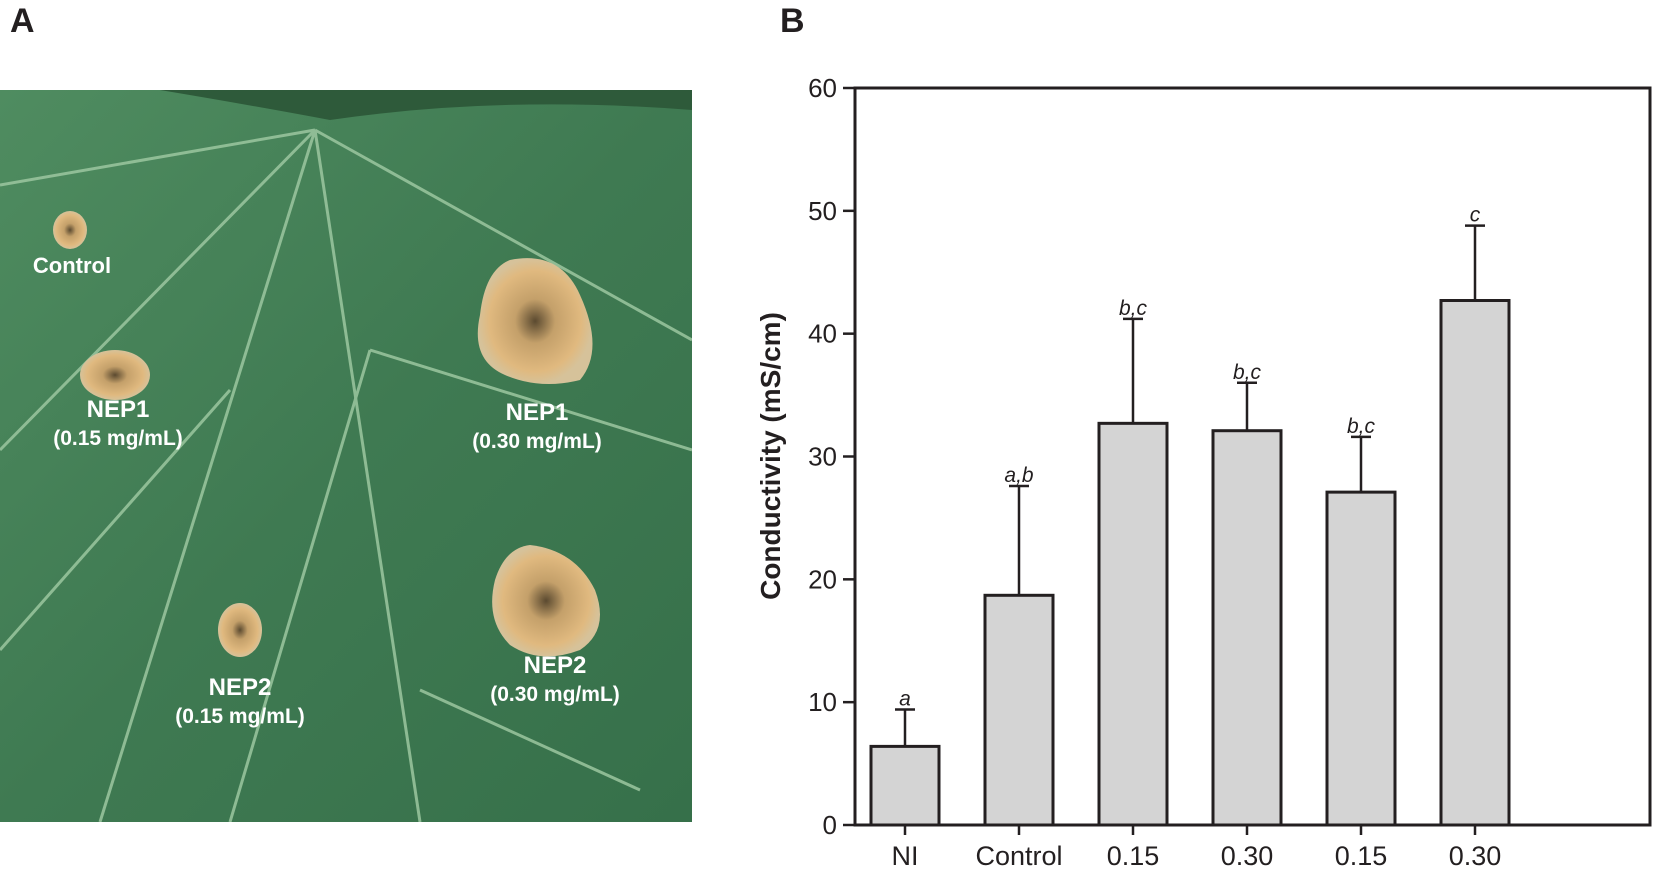 The height and width of the screenshot is (883, 1654). I want to click on panel-label-a: A, so click(22, 21).